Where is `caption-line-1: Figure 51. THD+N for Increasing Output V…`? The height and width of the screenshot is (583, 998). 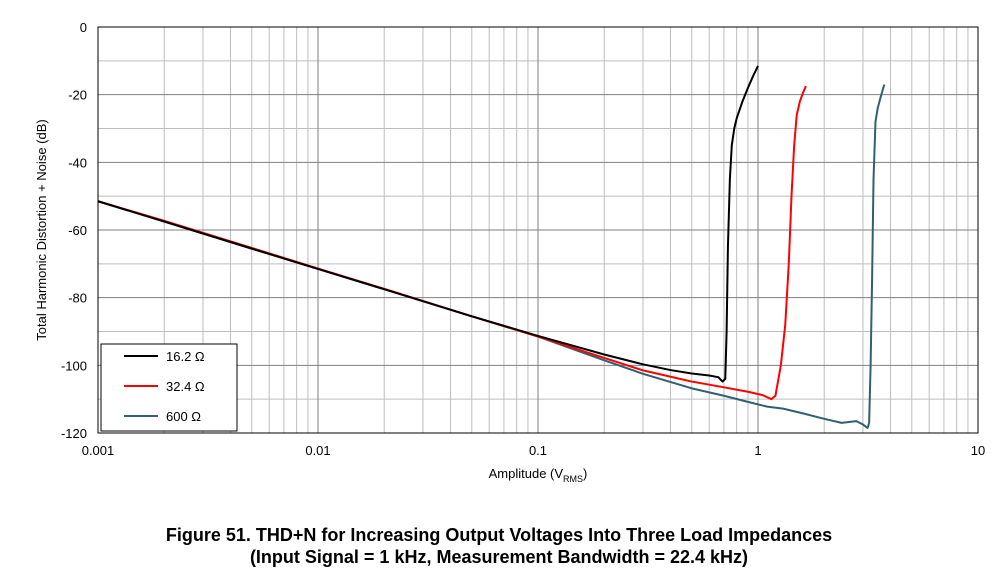
caption-line-1: Figure 51. THD+N for Increasing Output V… is located at coordinates (499, 535).